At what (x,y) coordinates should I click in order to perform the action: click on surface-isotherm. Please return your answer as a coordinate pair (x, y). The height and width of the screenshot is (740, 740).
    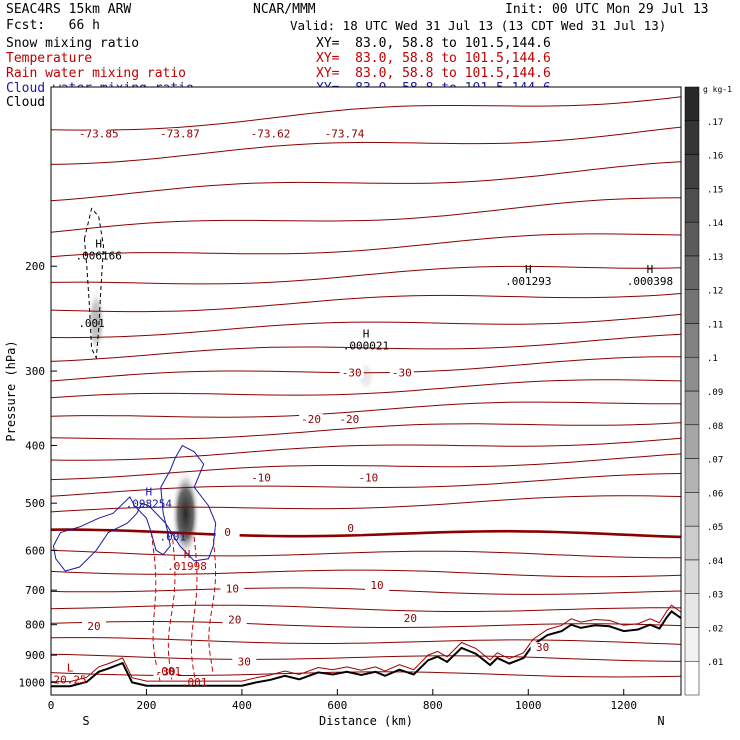
    Looking at the image, I should click on (366, 643).